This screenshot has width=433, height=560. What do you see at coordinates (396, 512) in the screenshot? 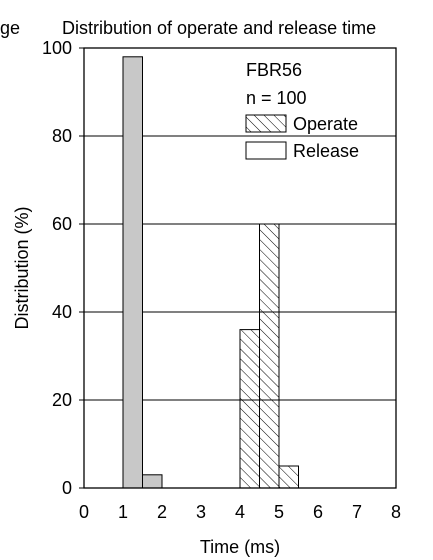
I see `x-tick-label-8: 8` at bounding box center [396, 512].